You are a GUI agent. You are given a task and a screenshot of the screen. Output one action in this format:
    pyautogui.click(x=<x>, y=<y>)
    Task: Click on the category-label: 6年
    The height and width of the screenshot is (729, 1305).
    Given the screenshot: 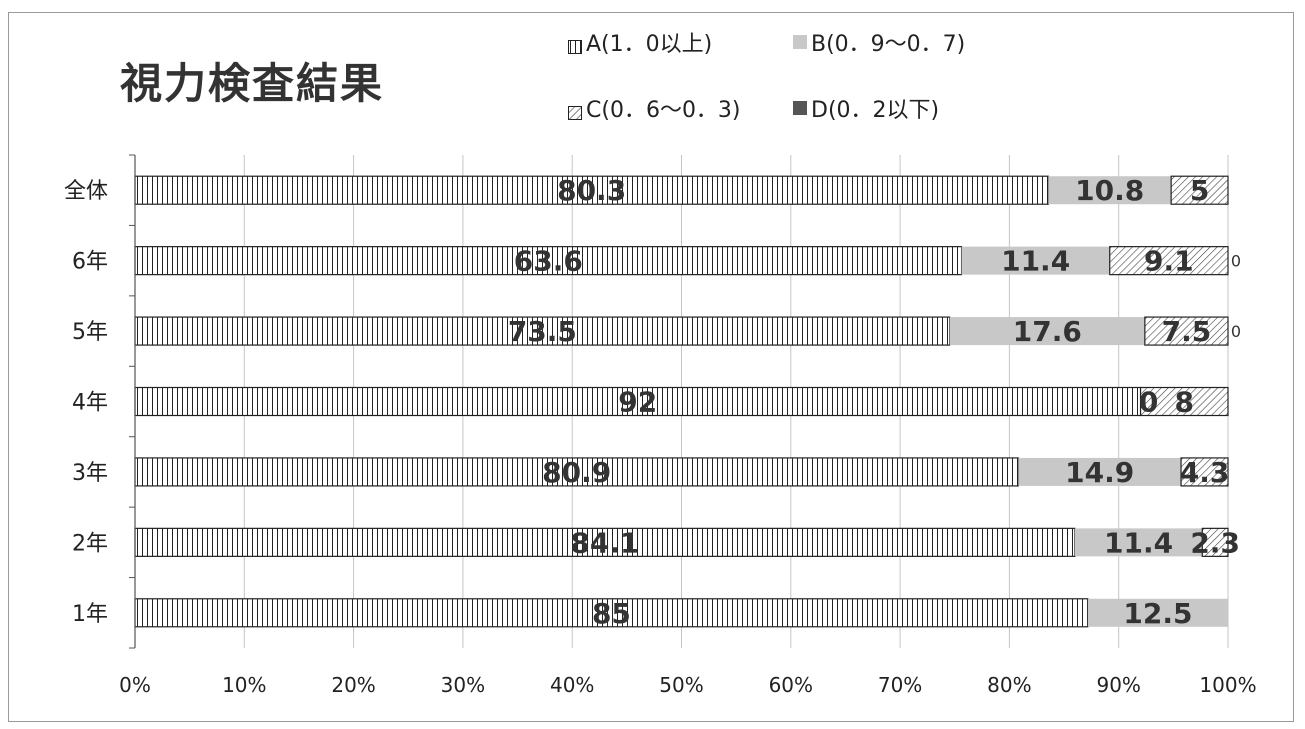 What is the action you would take?
    pyautogui.click(x=90, y=262)
    